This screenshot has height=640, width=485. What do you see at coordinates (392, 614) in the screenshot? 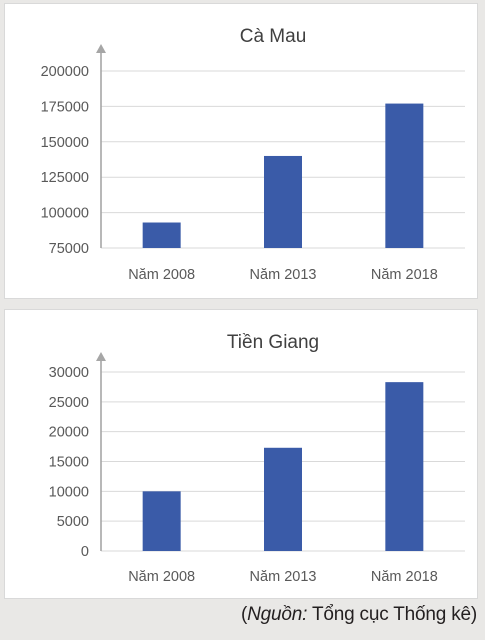
I see `source-text: Tổng cục Thống kê)` at bounding box center [392, 614].